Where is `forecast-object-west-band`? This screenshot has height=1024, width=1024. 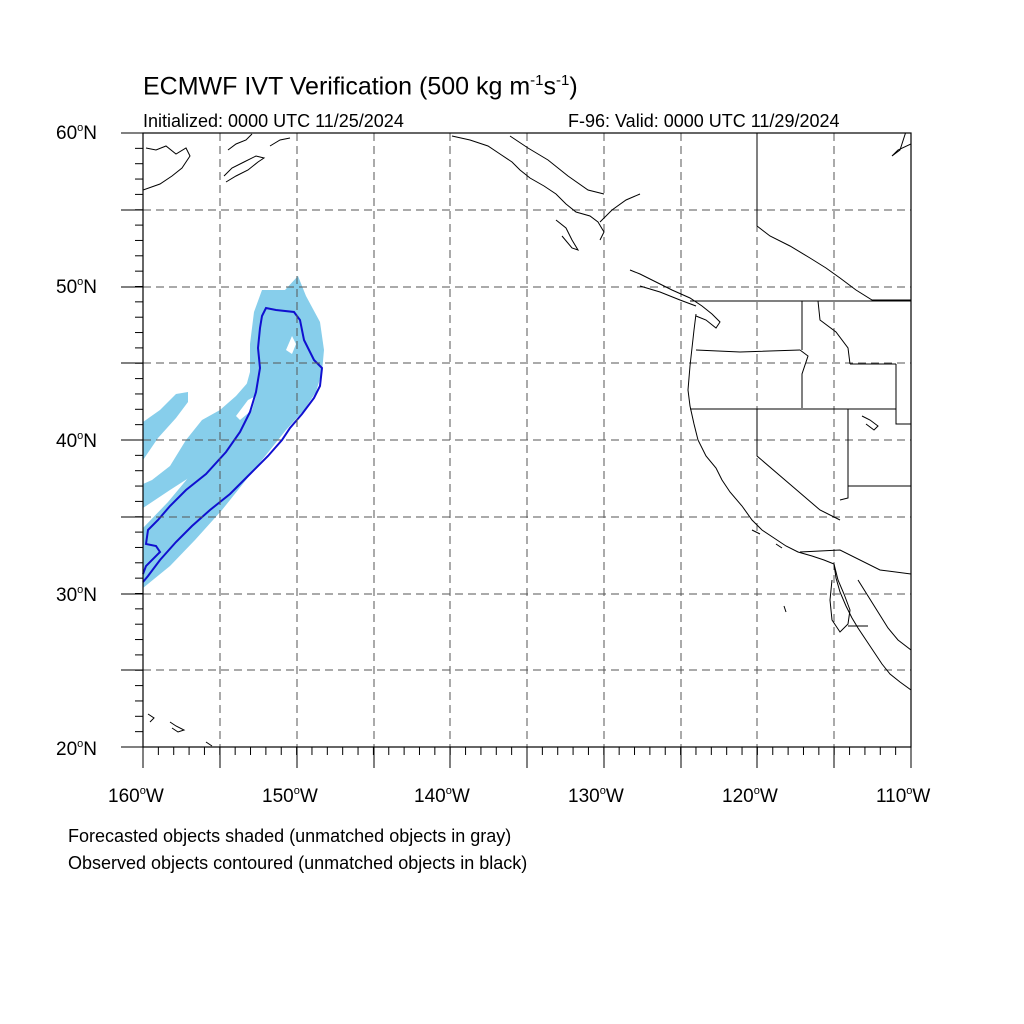 forecast-object-west-band is located at coordinates (165, 426).